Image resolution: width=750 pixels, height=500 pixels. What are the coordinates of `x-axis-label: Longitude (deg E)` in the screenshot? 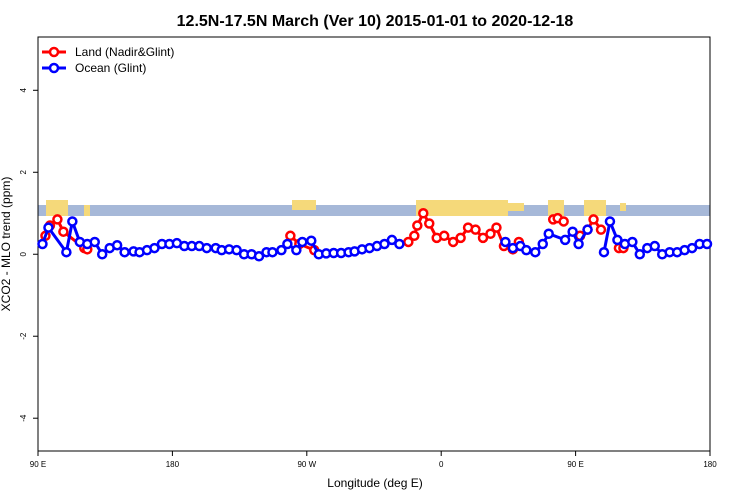 It's located at (374, 483).